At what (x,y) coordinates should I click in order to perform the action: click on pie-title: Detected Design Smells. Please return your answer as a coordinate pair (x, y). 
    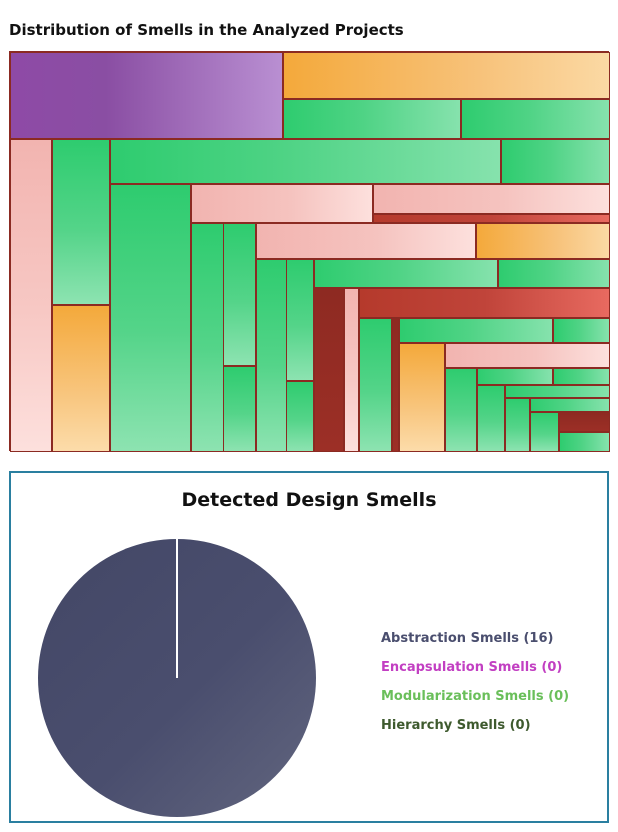
    Looking at the image, I should click on (309, 500).